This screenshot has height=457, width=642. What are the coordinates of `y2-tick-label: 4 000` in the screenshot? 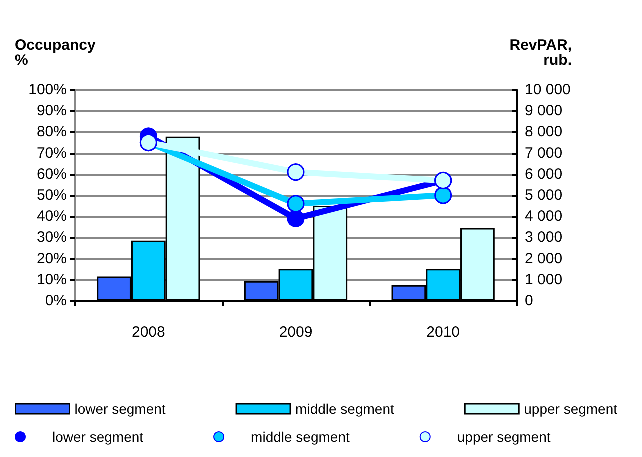 It's located at (544, 217).